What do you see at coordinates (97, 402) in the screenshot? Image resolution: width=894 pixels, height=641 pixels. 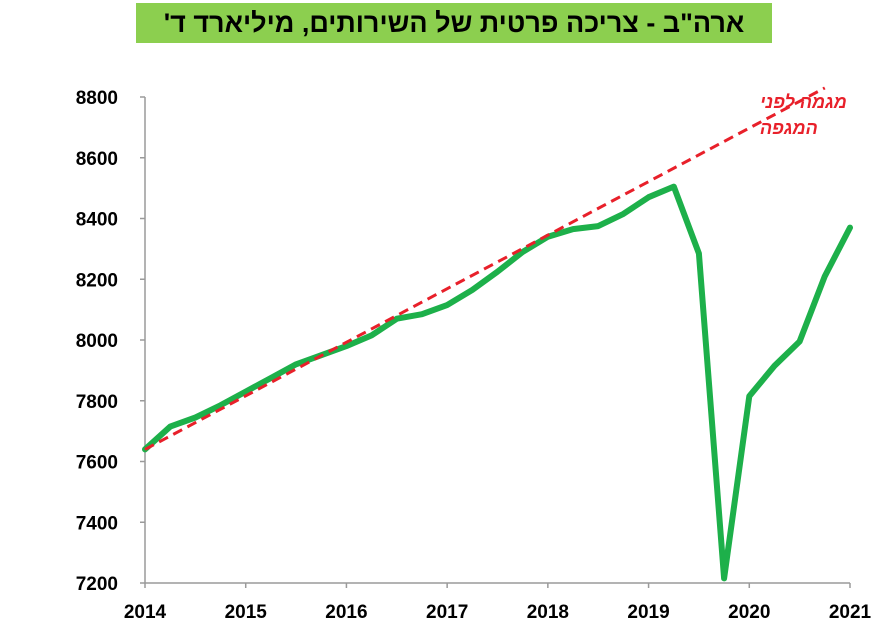 I see `y-tick-label: 7800` at bounding box center [97, 402].